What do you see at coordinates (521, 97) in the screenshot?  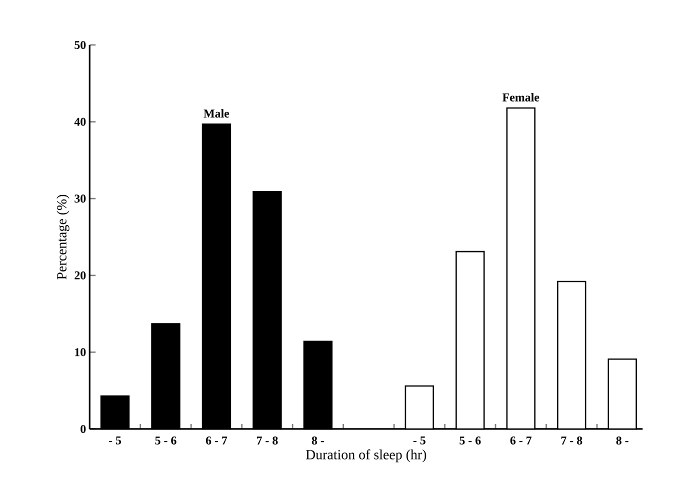 I see `series-label: Female` at bounding box center [521, 97].